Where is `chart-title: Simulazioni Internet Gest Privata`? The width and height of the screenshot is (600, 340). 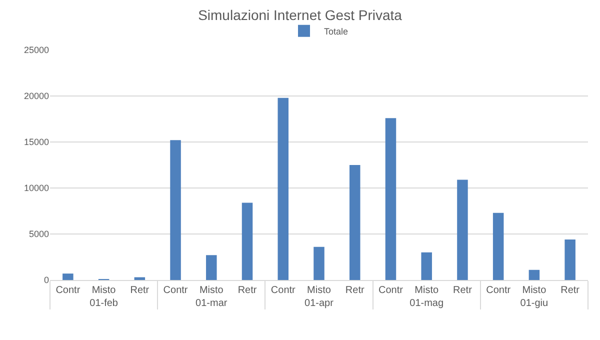
chart-title: Simulazioni Internet Gest Privata is located at coordinates (300, 15).